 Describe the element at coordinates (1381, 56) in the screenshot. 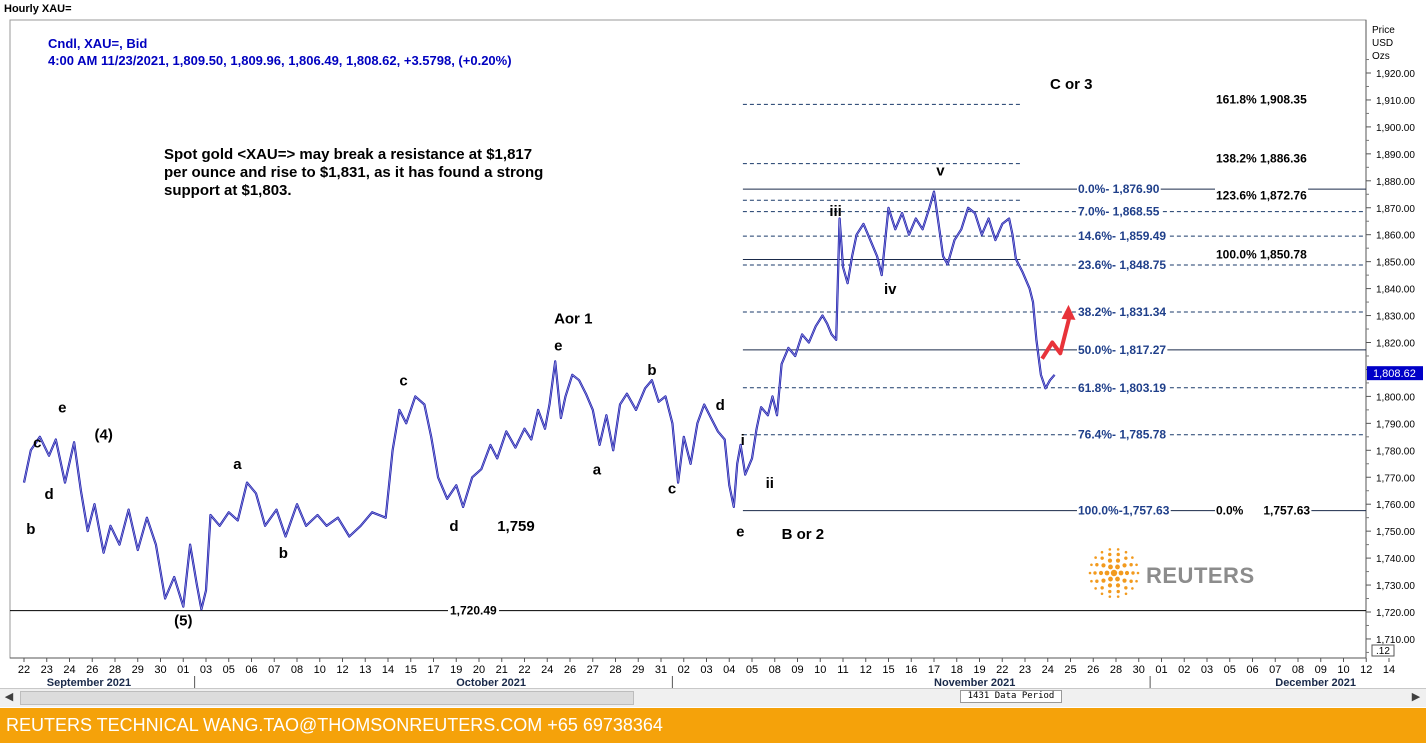

I see `y-axis-title: Ozs` at that location.